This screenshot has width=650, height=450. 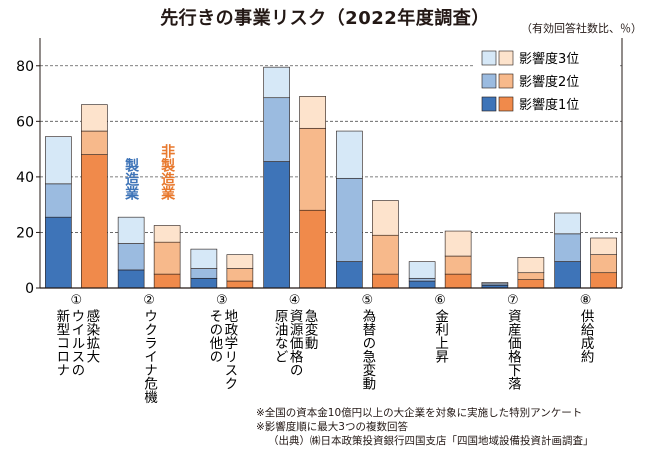 I want to click on y-tick-label: 60, so click(x=25, y=122).